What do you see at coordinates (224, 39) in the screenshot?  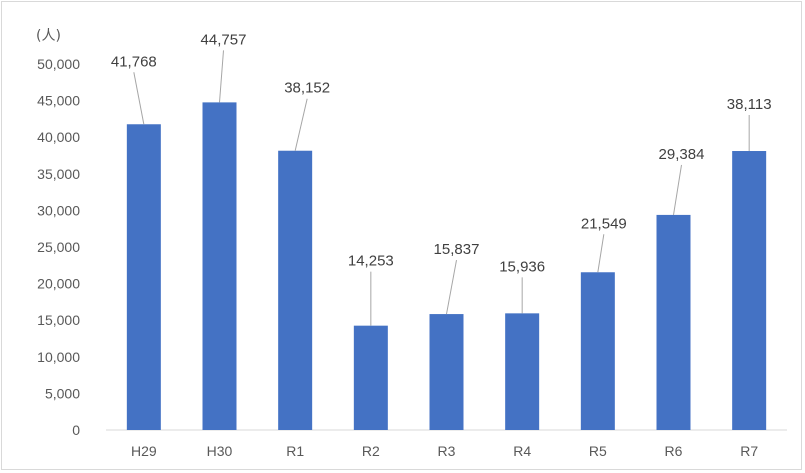 I see `data-label: 44,757` at bounding box center [224, 39].